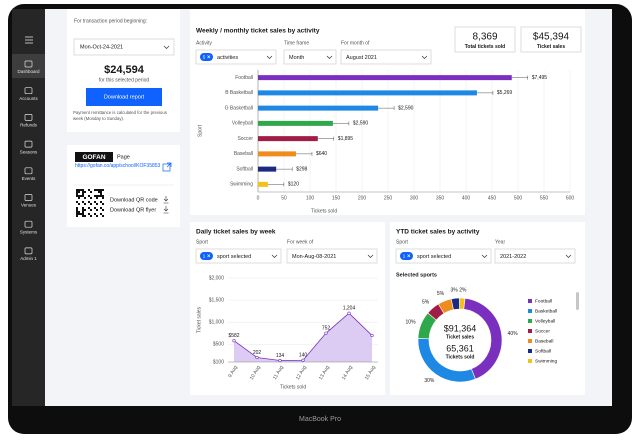 Image resolution: width=640 pixels, height=442 pixels. Describe the element at coordinates (28, 251) in the screenshot. I see `sidebar-icon` at that location.